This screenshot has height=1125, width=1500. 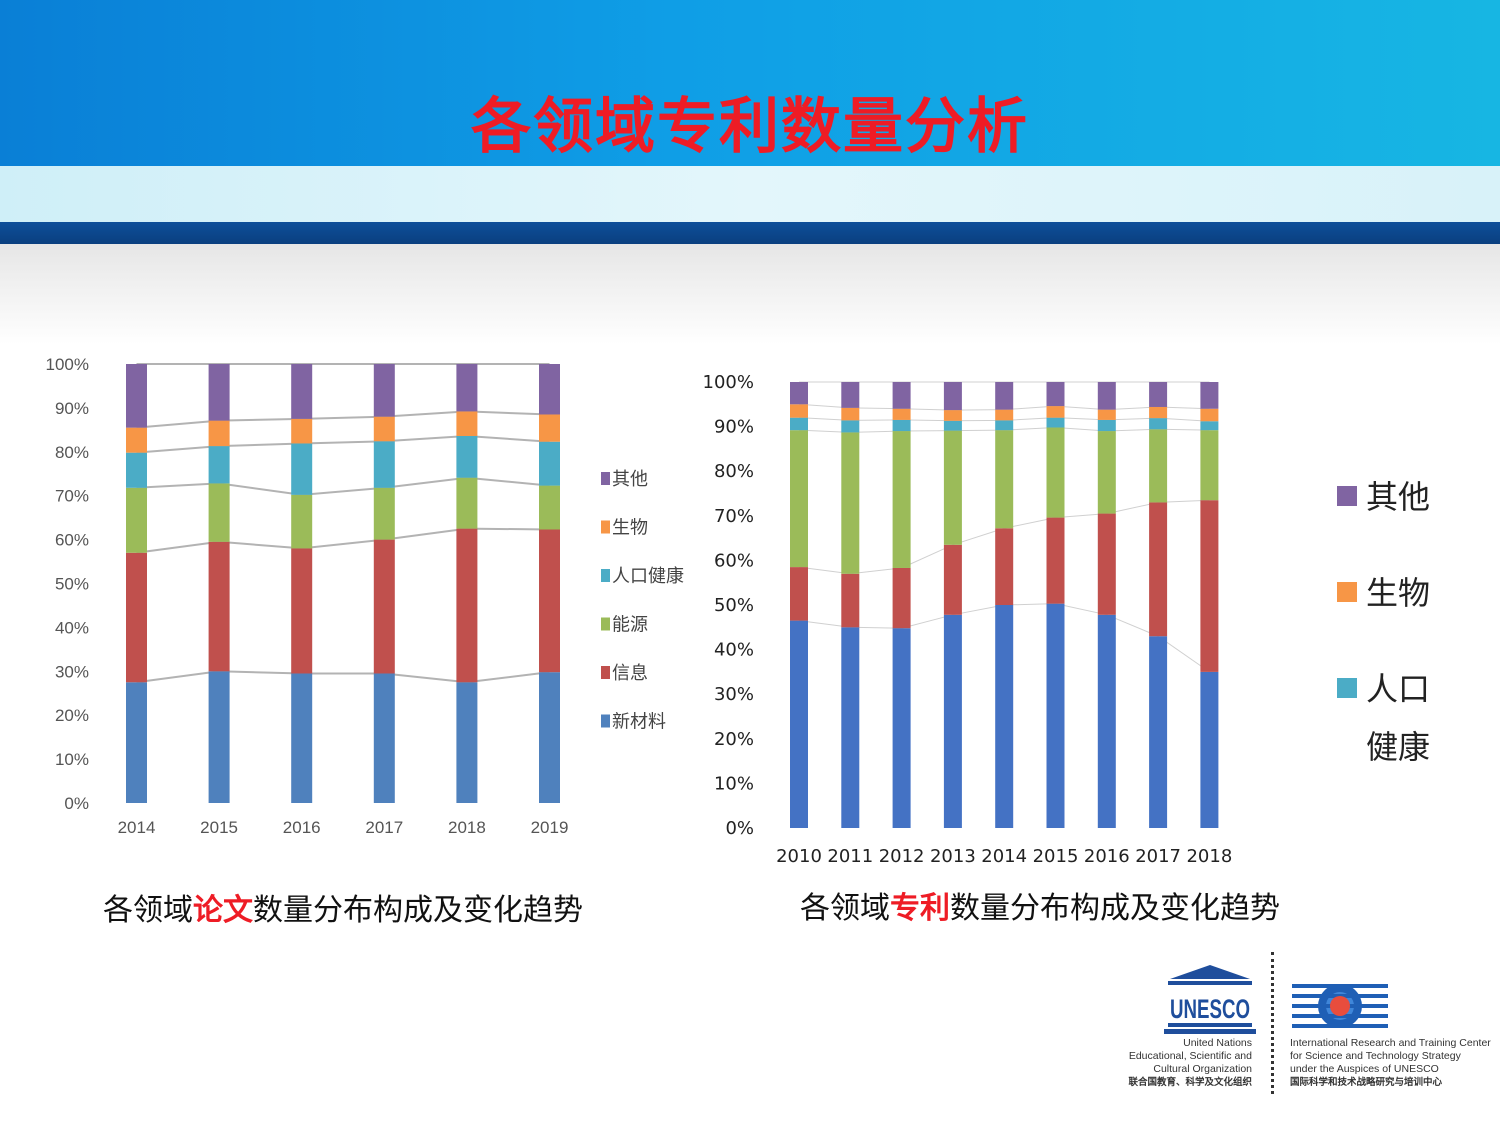 What do you see at coordinates (302, 827) in the screenshot?
I see `x-tick-label: 2016` at bounding box center [302, 827].